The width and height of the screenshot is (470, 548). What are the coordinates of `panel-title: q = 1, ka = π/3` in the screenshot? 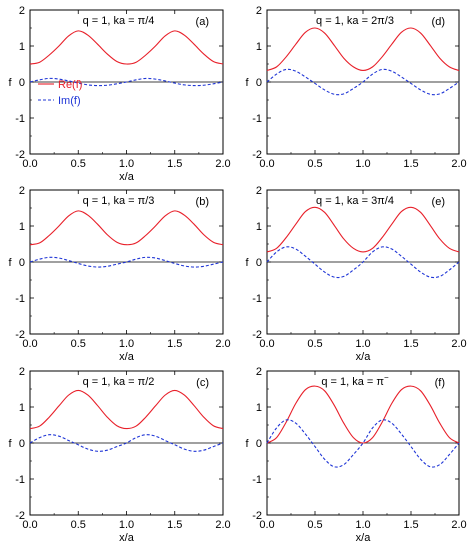 It's located at (119, 201).